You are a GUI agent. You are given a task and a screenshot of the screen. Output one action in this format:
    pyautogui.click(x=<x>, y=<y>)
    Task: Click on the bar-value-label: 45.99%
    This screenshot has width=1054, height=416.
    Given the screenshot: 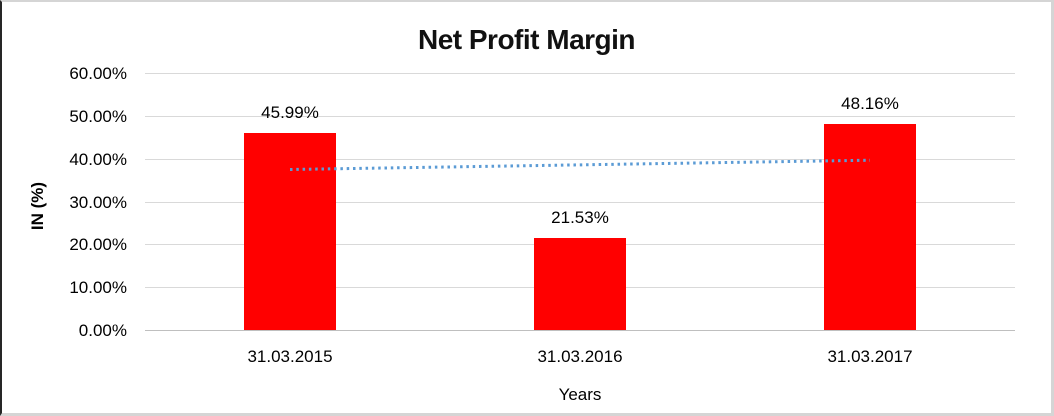 What is the action you would take?
    pyautogui.click(x=290, y=112)
    